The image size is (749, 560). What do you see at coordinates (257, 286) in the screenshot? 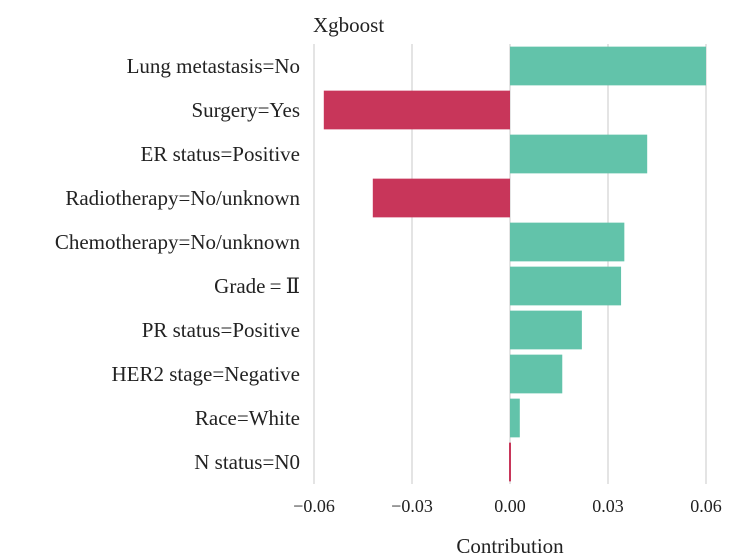
I see `category-label: Grade = Ⅱ` at bounding box center [257, 286].